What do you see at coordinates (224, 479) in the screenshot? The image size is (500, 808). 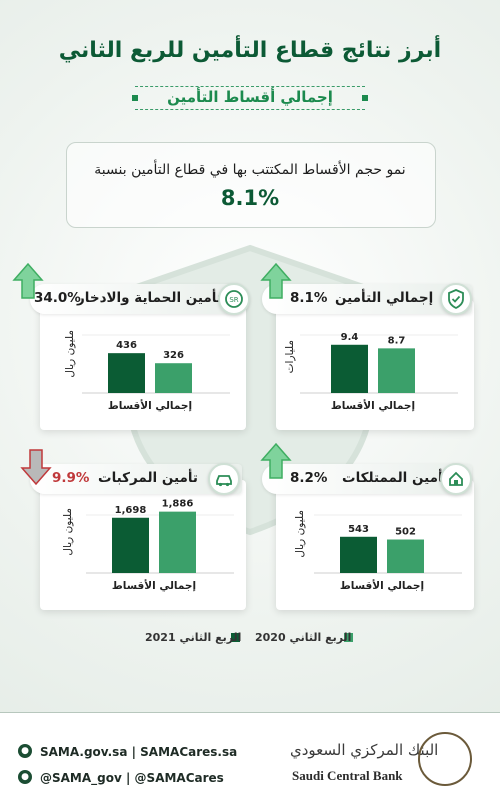 I see `car-icon` at bounding box center [224, 479].